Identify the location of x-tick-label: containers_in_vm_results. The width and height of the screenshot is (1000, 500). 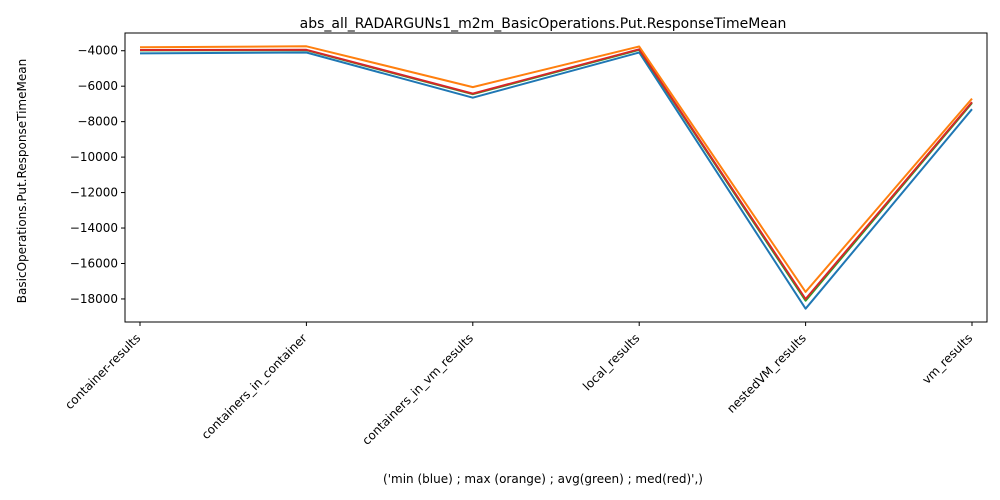
(417, 389).